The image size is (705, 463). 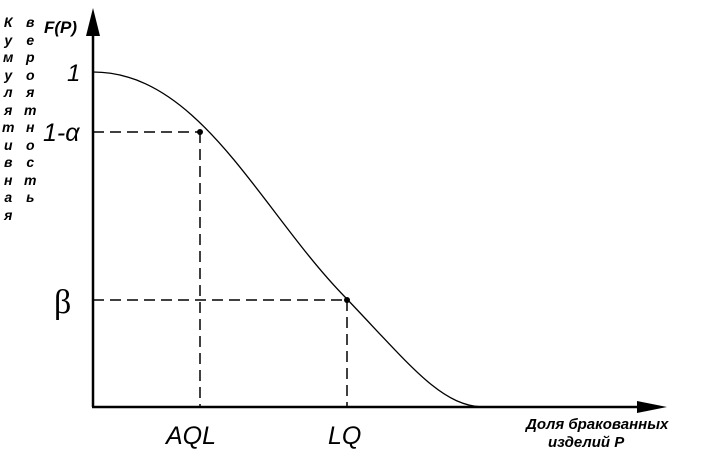 What do you see at coordinates (8, 144) in the screenshot?
I see `y-axis-label-letter: и` at bounding box center [8, 144].